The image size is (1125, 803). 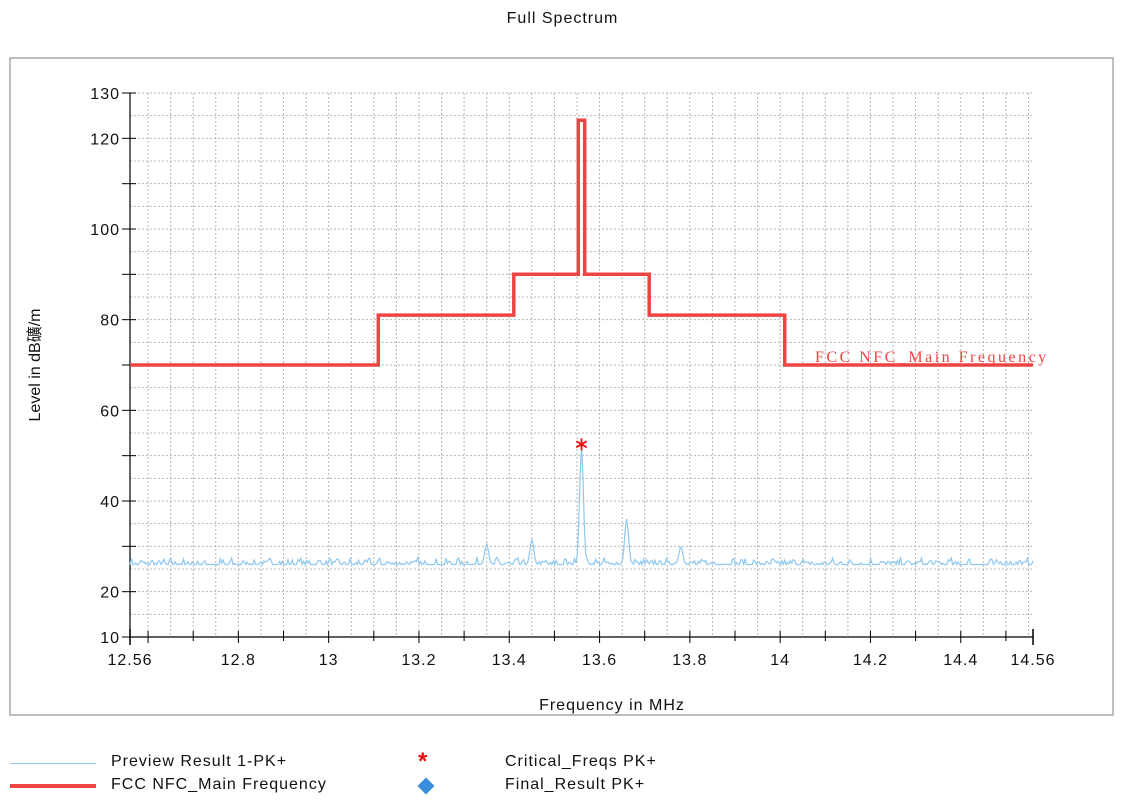 I want to click on x-tick-label: 14.4, so click(x=960, y=660).